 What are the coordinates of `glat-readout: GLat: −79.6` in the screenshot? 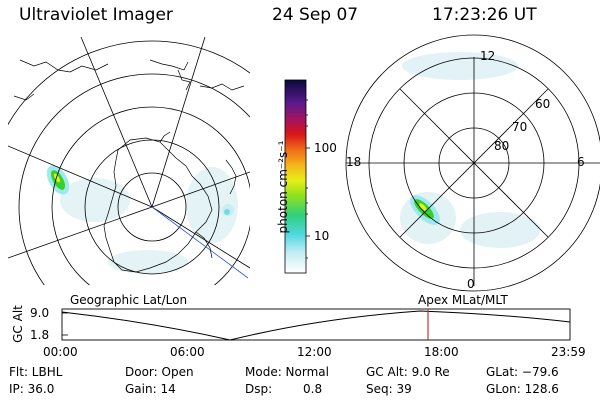 It's located at (522, 372).